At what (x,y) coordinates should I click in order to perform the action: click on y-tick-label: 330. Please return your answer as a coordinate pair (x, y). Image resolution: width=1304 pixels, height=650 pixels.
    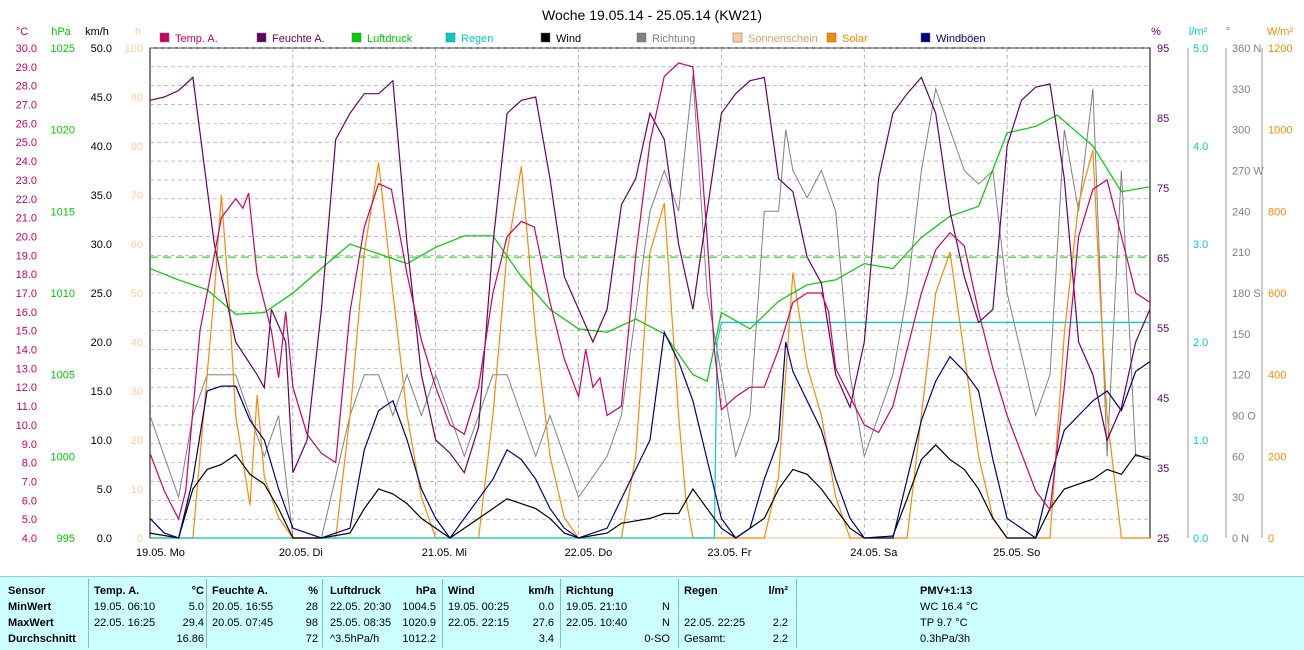
    Looking at the image, I should click on (1241, 90).